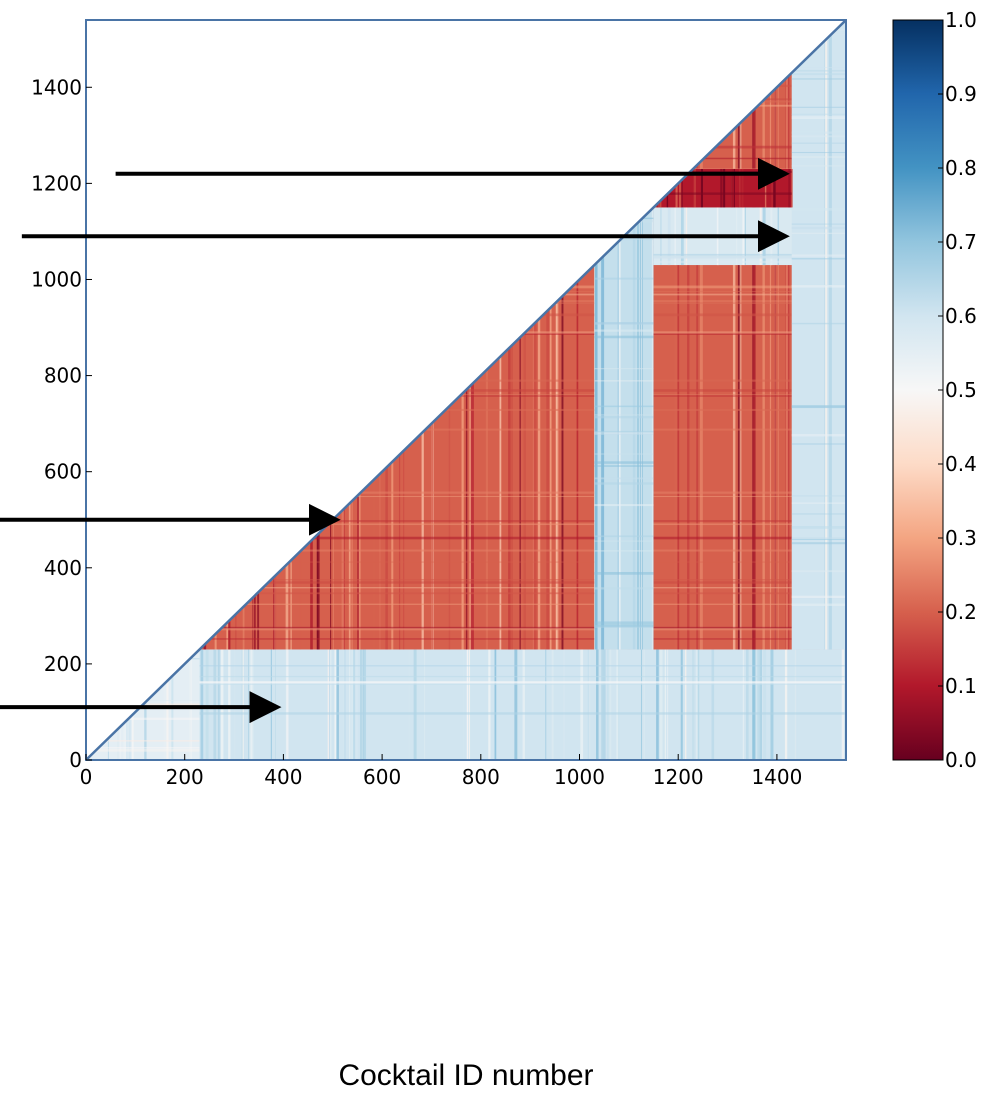 The height and width of the screenshot is (1101, 1003). Describe the element at coordinates (961, 20) in the screenshot. I see `colorbar-tick-label: 1.0` at that location.